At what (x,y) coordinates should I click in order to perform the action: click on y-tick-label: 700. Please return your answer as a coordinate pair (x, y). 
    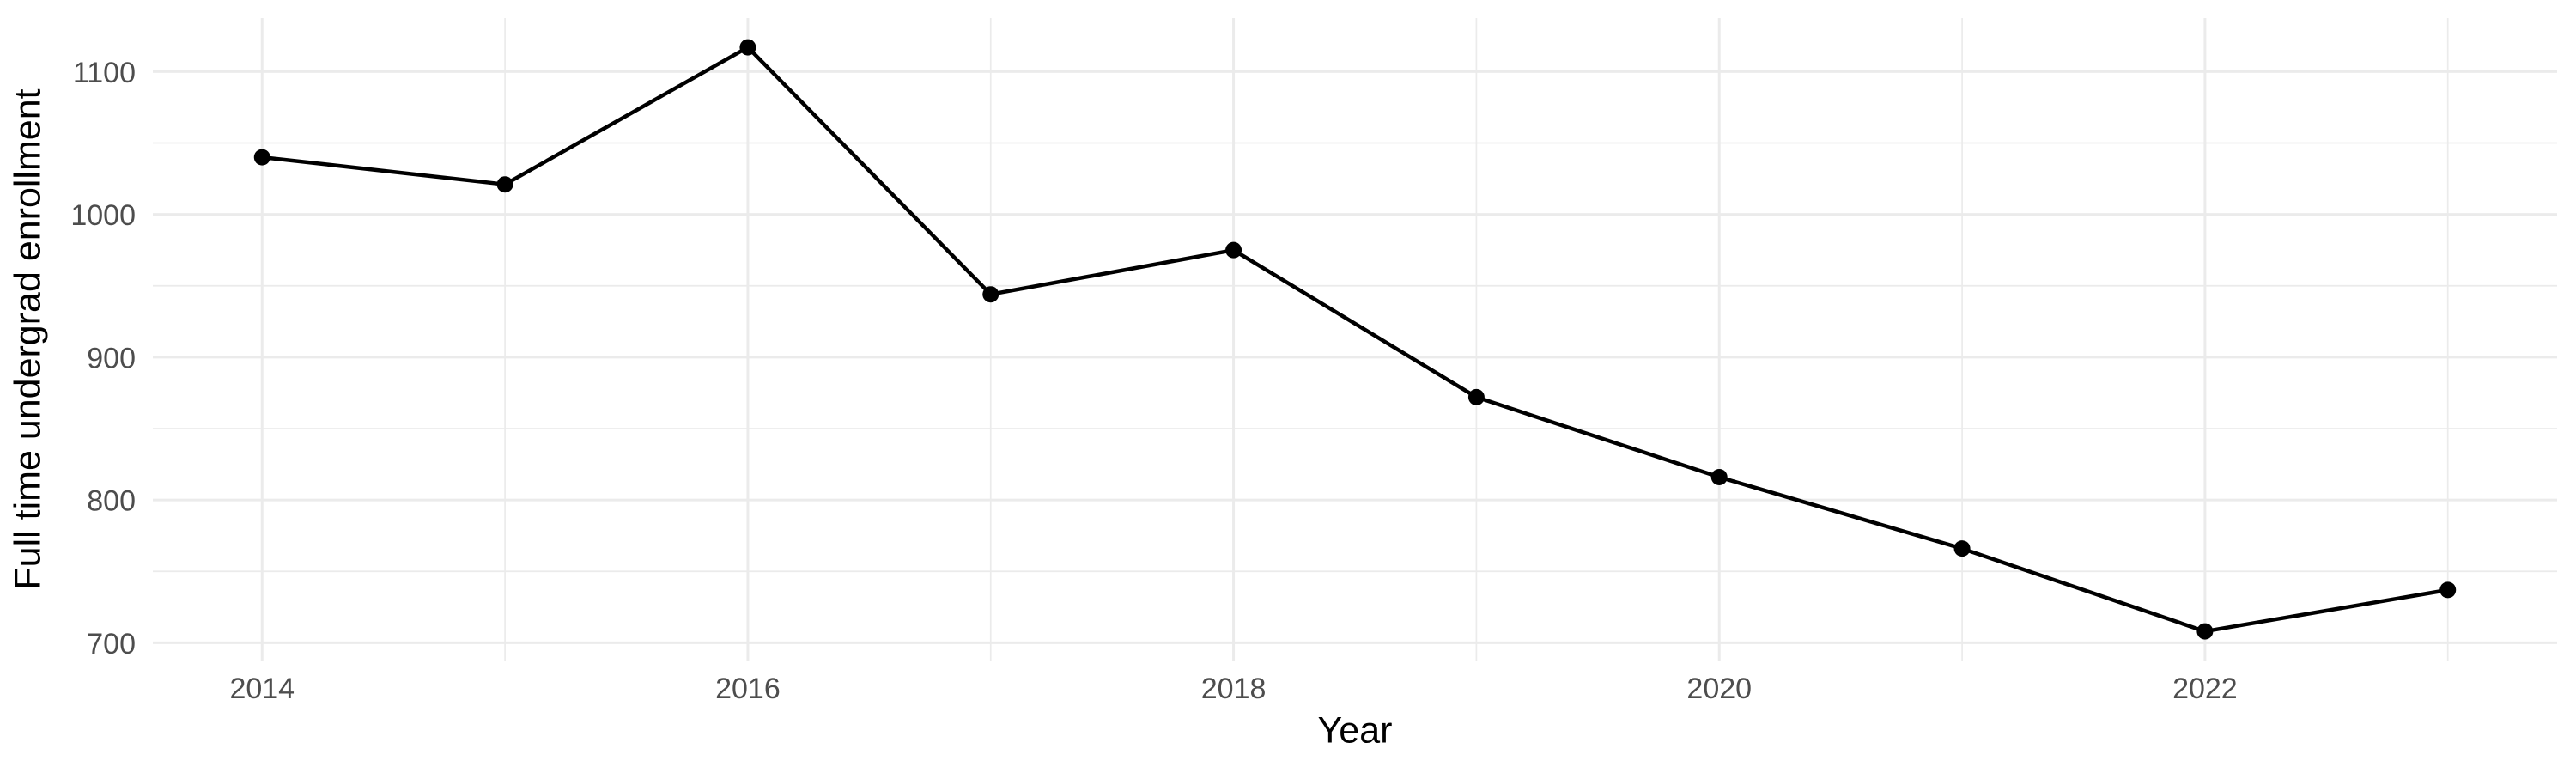
    Looking at the image, I should click on (112, 644).